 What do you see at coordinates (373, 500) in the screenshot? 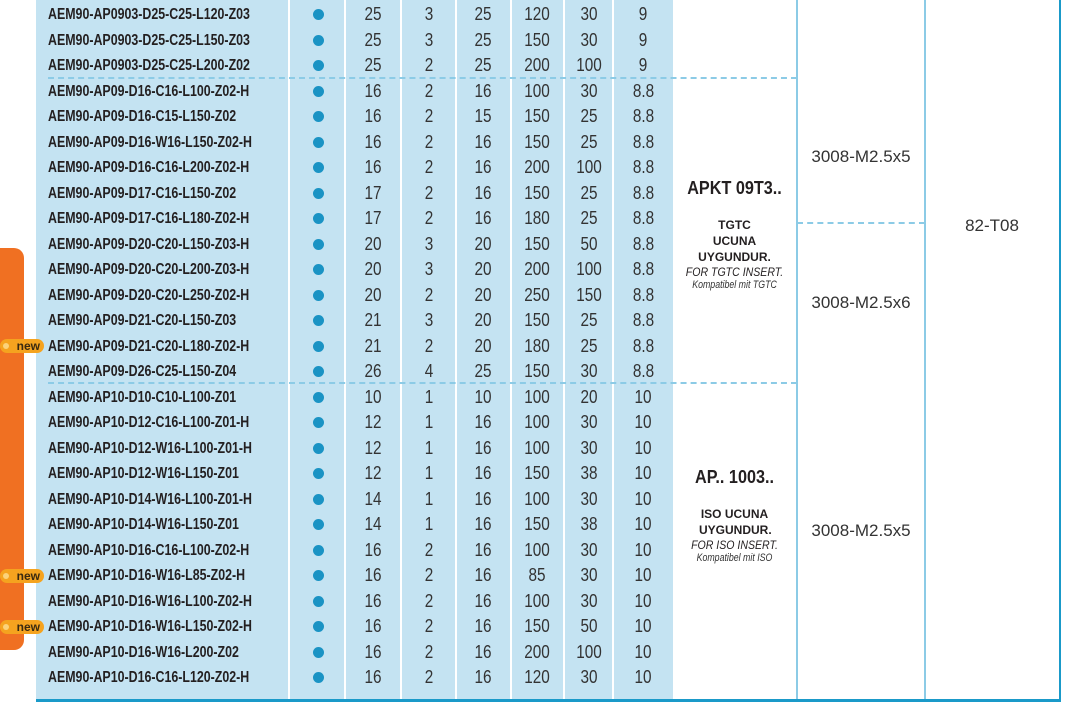
I see `dimension-value: 14` at bounding box center [373, 500].